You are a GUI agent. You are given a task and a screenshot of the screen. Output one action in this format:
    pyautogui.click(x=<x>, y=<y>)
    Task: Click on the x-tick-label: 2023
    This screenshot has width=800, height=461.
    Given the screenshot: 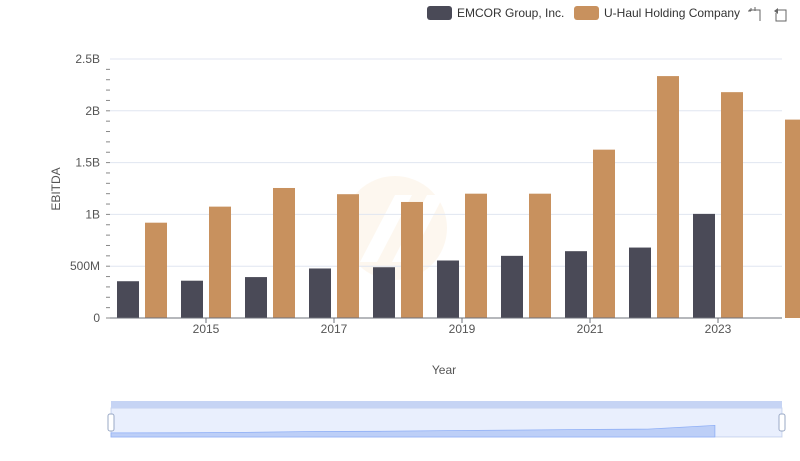 What is the action you would take?
    pyautogui.click(x=718, y=329)
    